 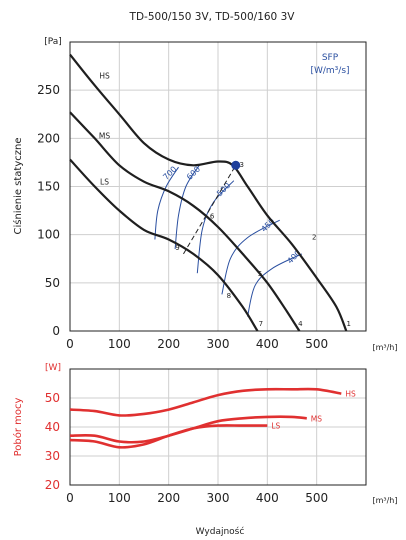 What do you see at coordinates (300, 324) in the screenshot?
I see `point-label: 4` at bounding box center [300, 324].